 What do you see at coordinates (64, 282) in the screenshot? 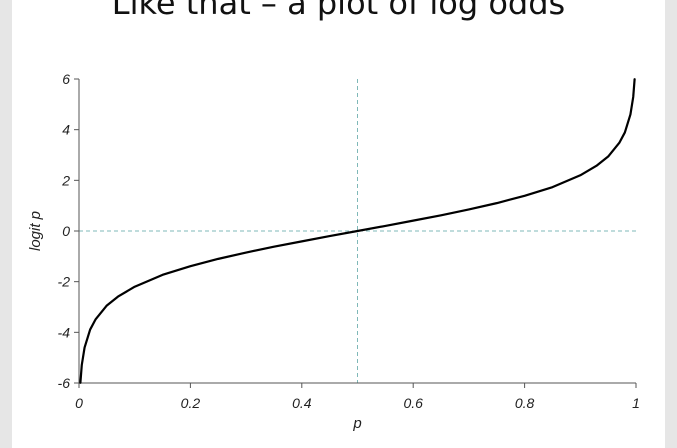
I see `y-tick-label: -2` at bounding box center [64, 282].